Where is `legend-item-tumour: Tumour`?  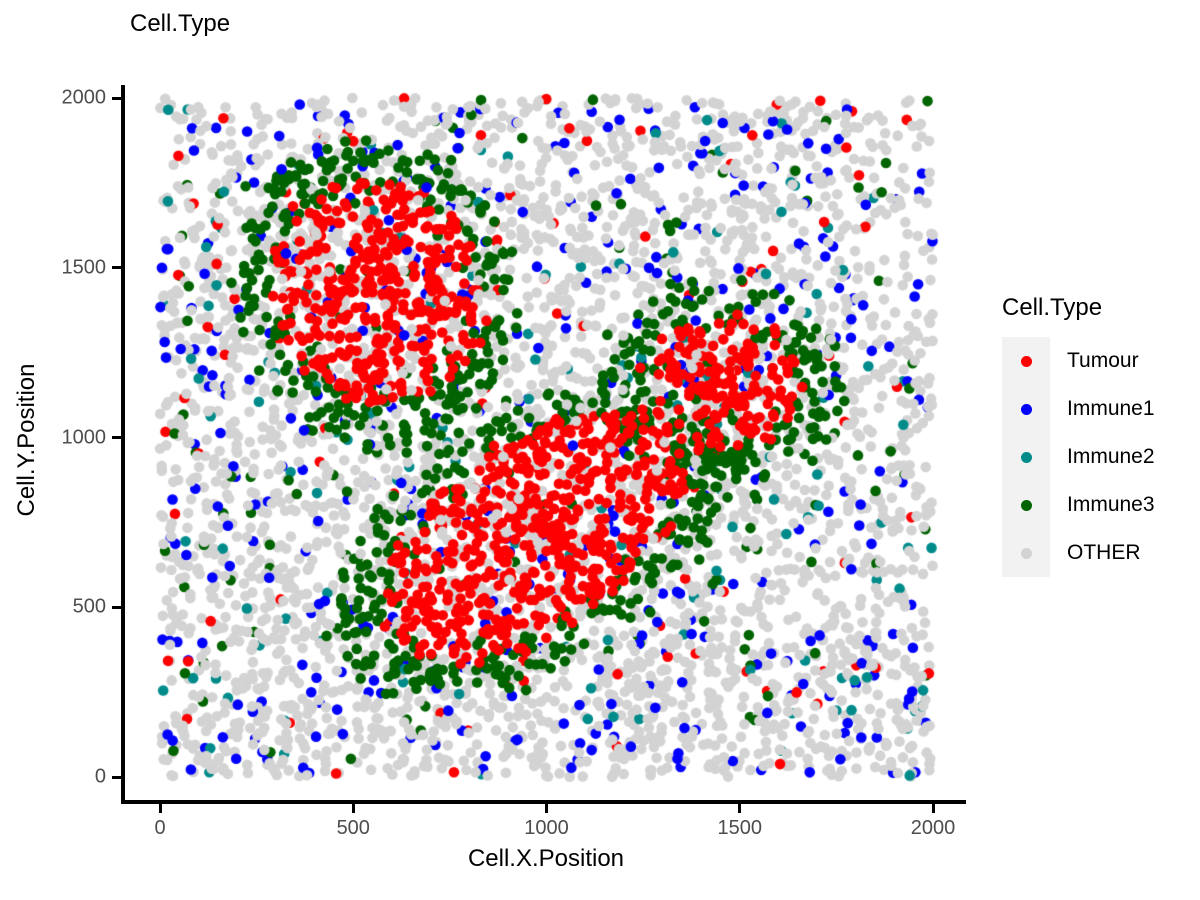 legend-item-tumour: Tumour is located at coordinates (1078, 361).